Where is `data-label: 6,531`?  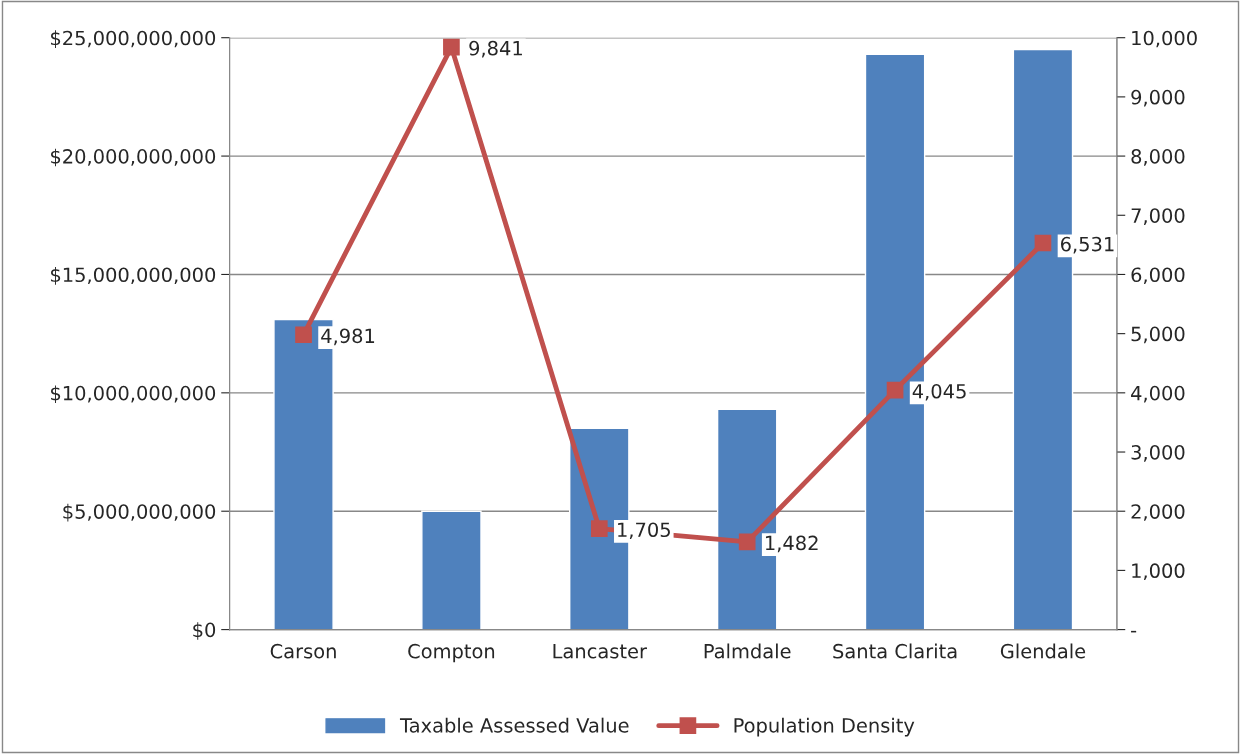
data-label: 6,531 is located at coordinates (1087, 245).